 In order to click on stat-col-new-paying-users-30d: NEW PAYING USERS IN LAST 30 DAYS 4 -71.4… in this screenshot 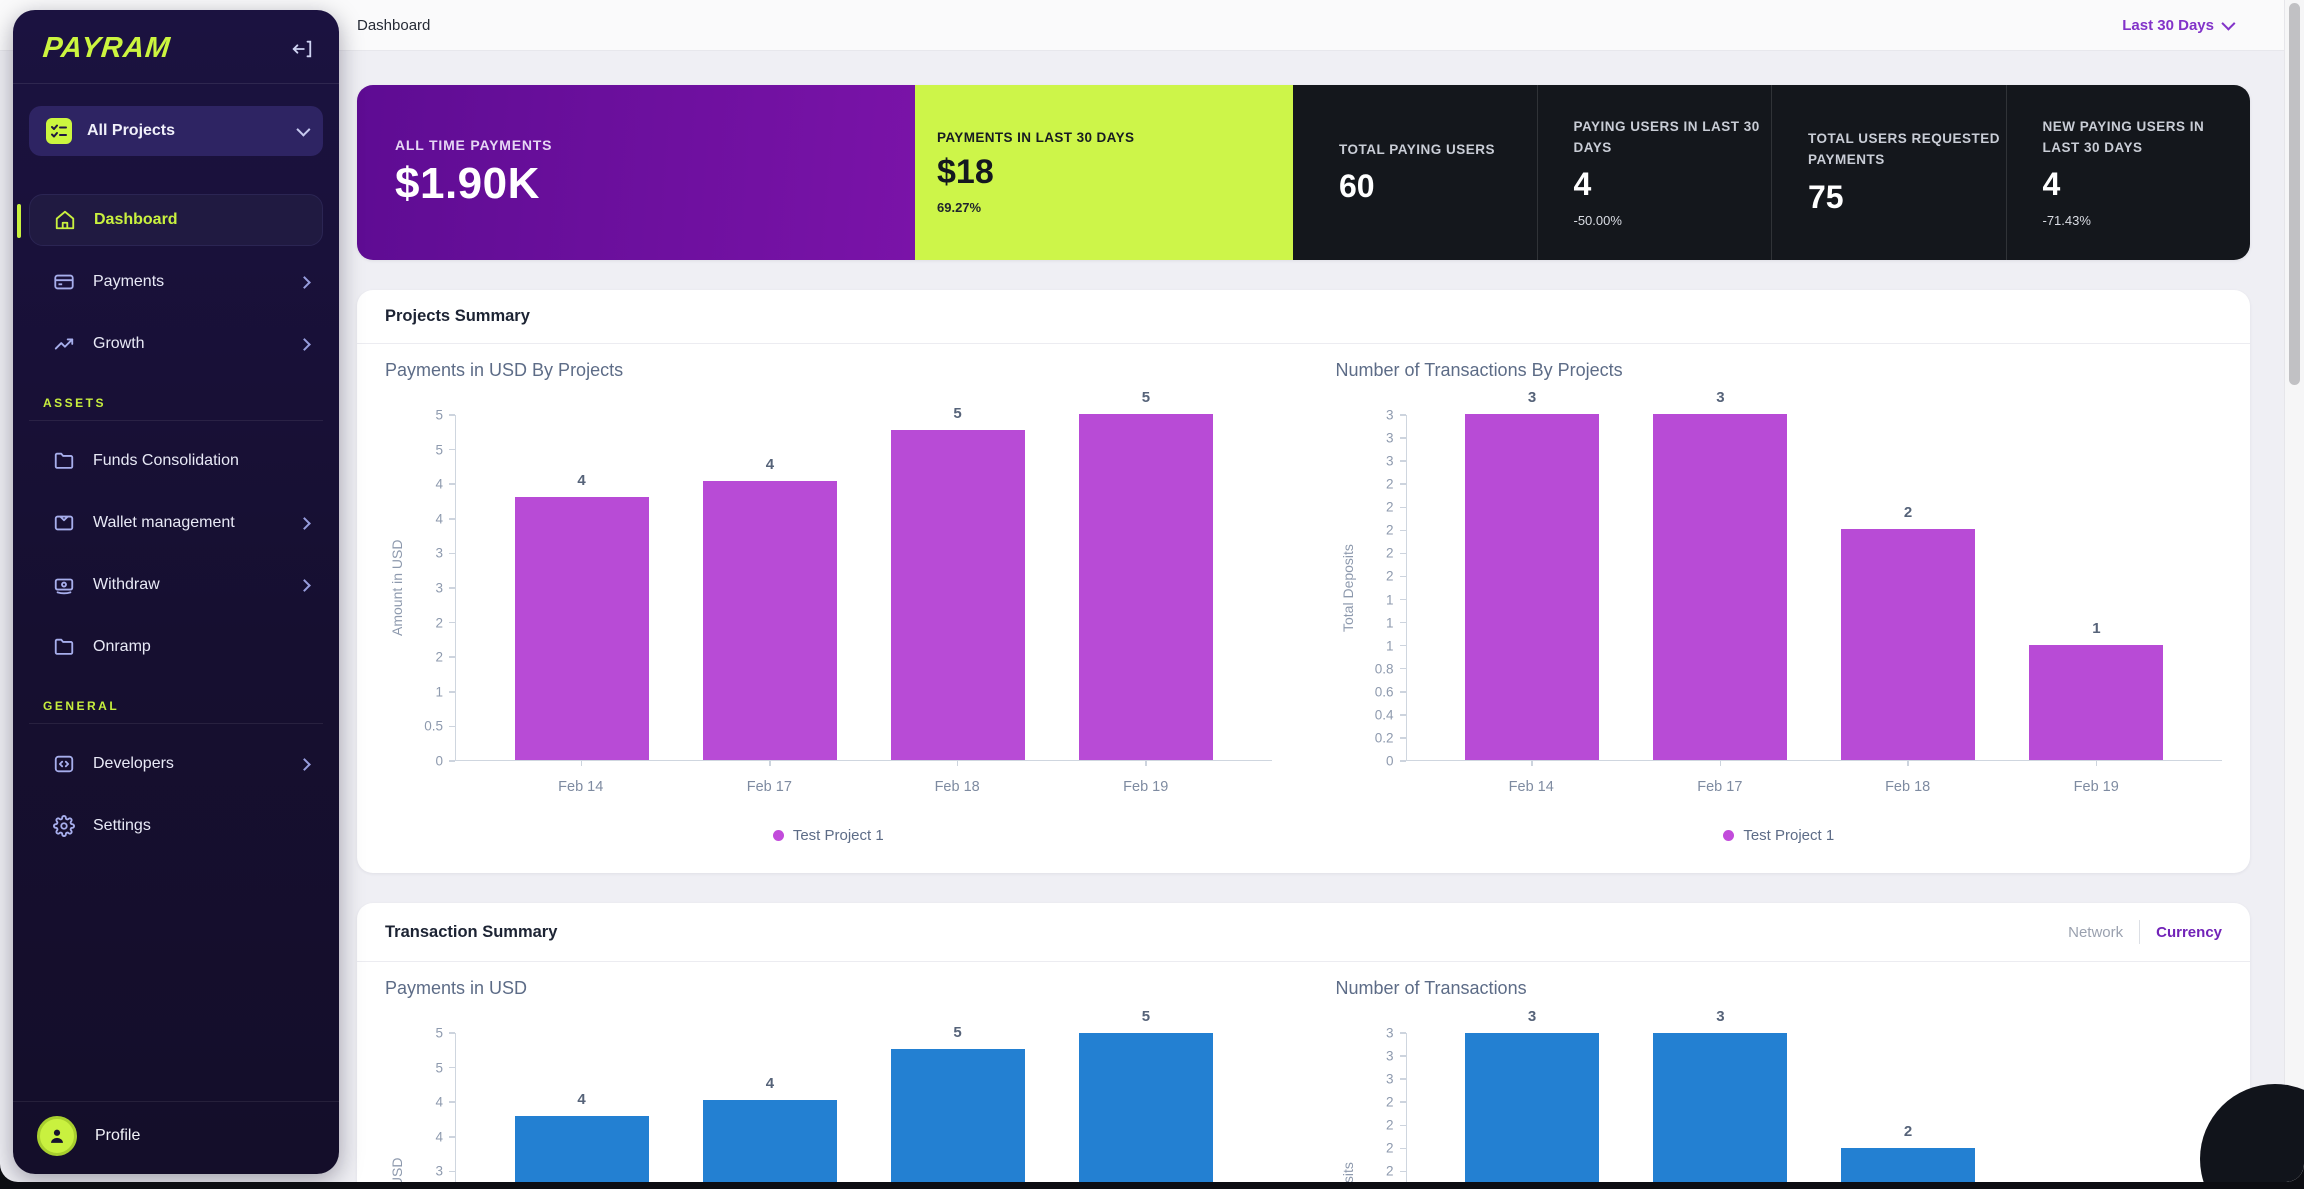, I will do `click(2123, 172)`.